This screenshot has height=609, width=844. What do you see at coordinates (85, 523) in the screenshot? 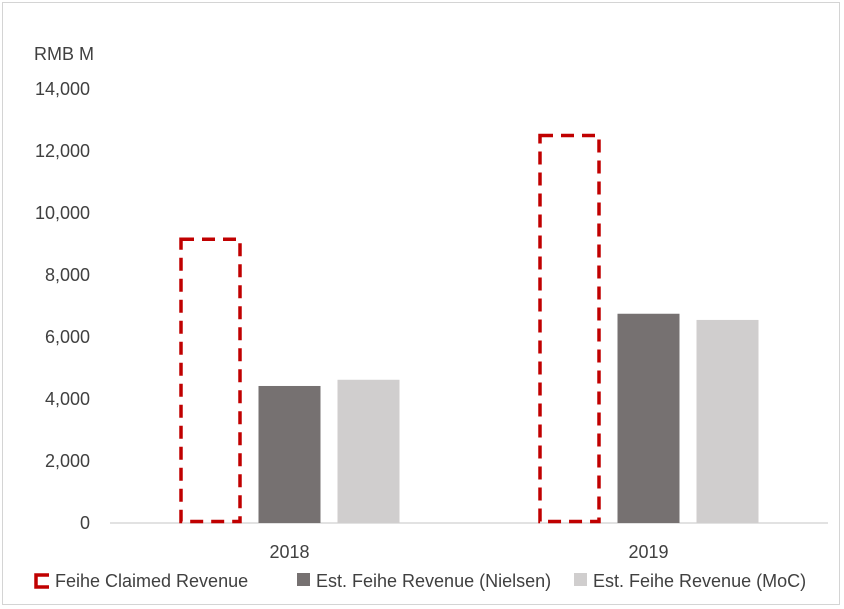
I see `y-tick-label: 0` at bounding box center [85, 523].